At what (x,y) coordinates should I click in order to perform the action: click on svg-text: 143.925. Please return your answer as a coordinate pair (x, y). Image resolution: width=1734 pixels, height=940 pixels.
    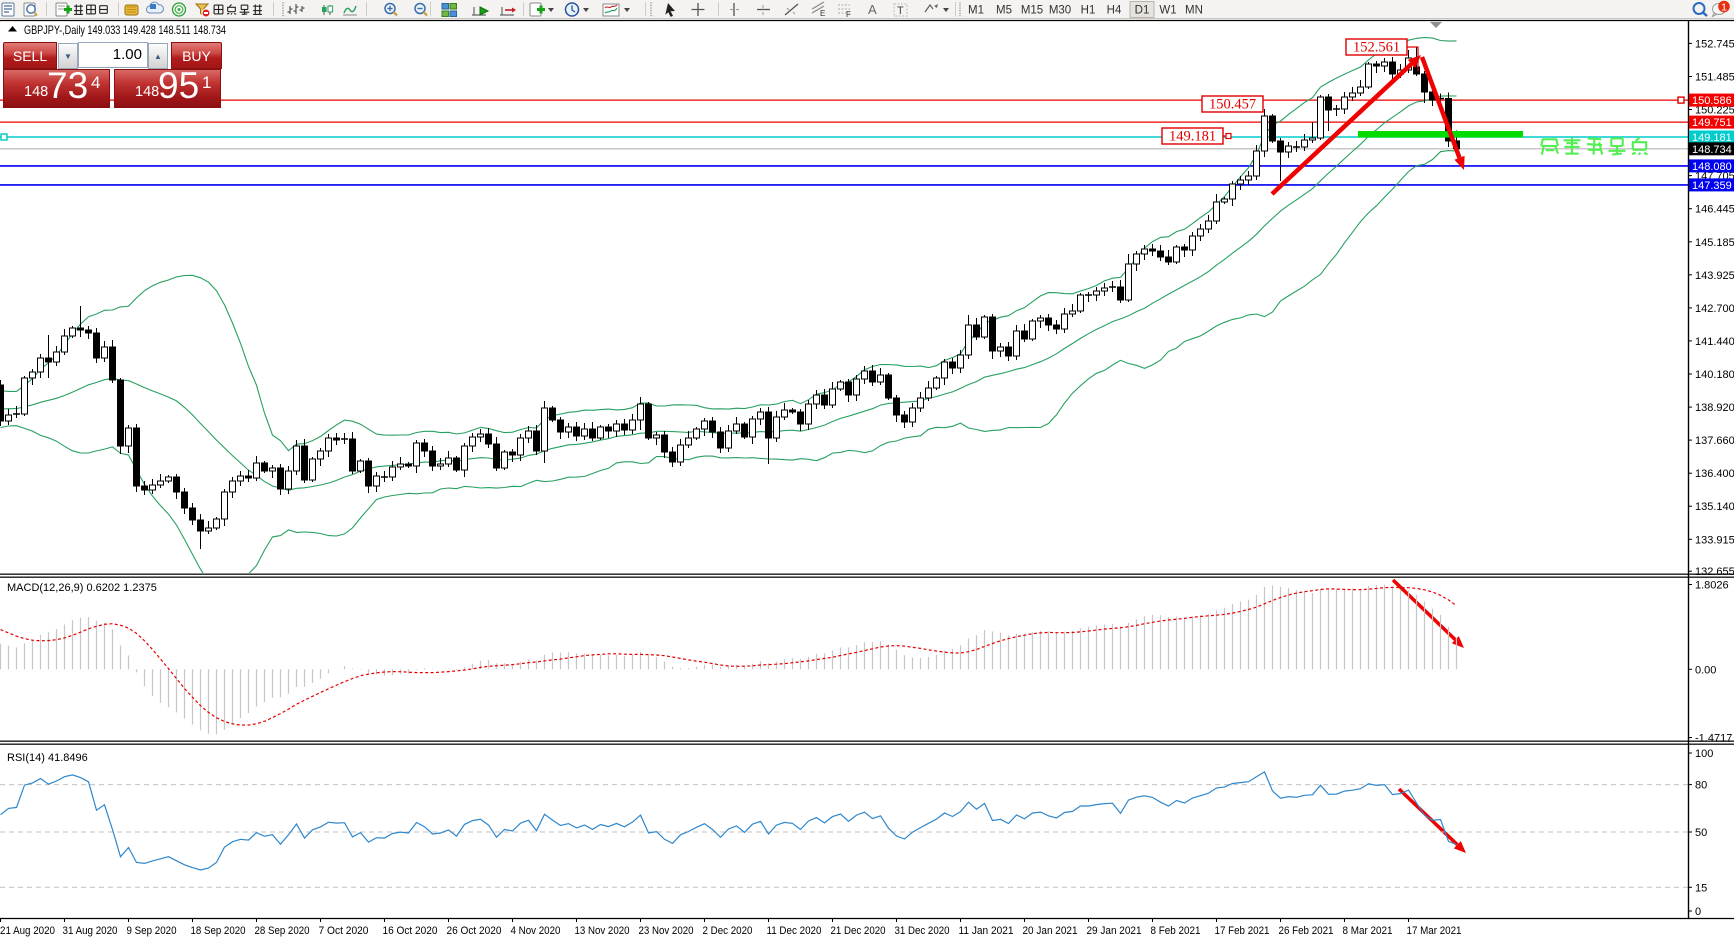
    Looking at the image, I should click on (1714, 276).